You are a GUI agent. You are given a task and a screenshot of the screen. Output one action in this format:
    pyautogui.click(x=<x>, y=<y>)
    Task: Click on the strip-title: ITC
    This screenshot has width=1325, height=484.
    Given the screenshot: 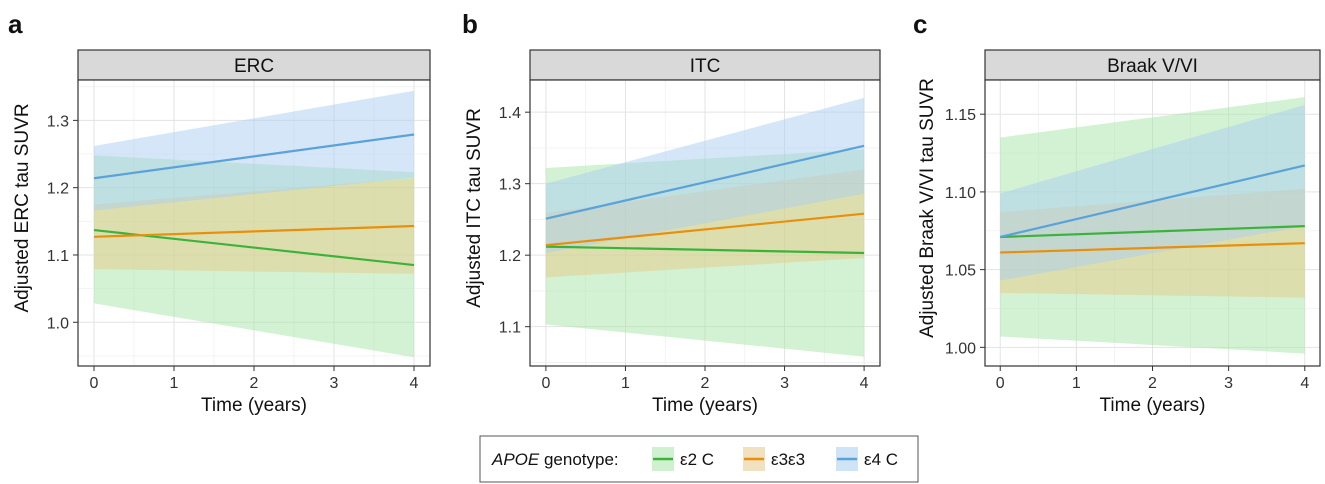 What is the action you would take?
    pyautogui.click(x=705, y=66)
    